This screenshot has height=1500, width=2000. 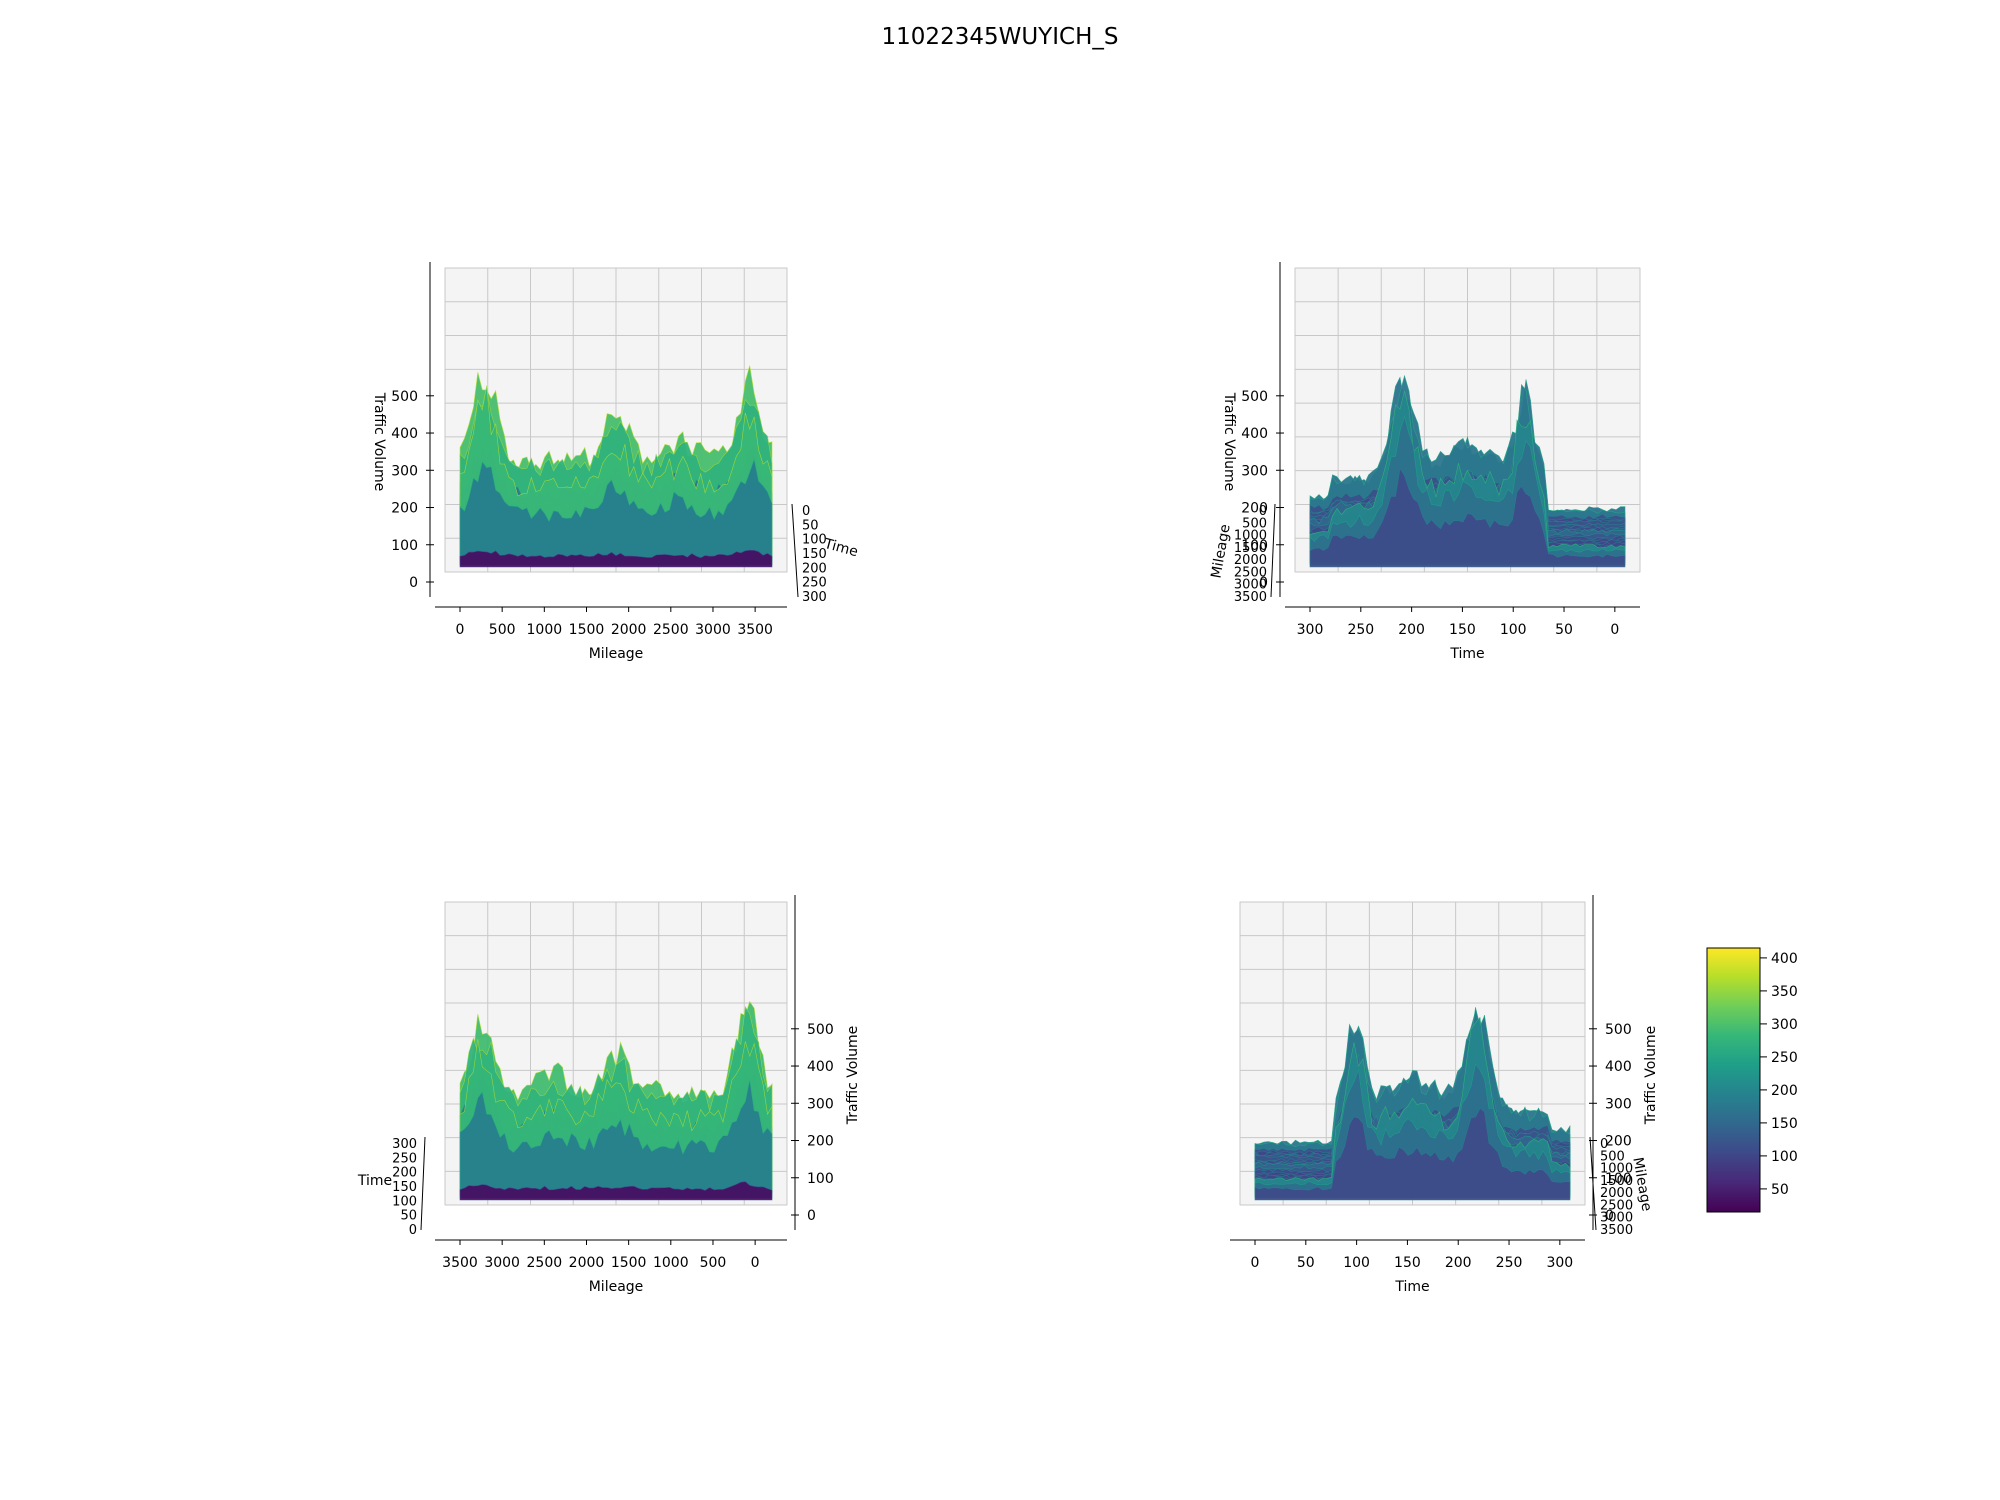 What do you see at coordinates (545, 1263) in the screenshot?
I see `x-tick-label: 2500` at bounding box center [545, 1263].